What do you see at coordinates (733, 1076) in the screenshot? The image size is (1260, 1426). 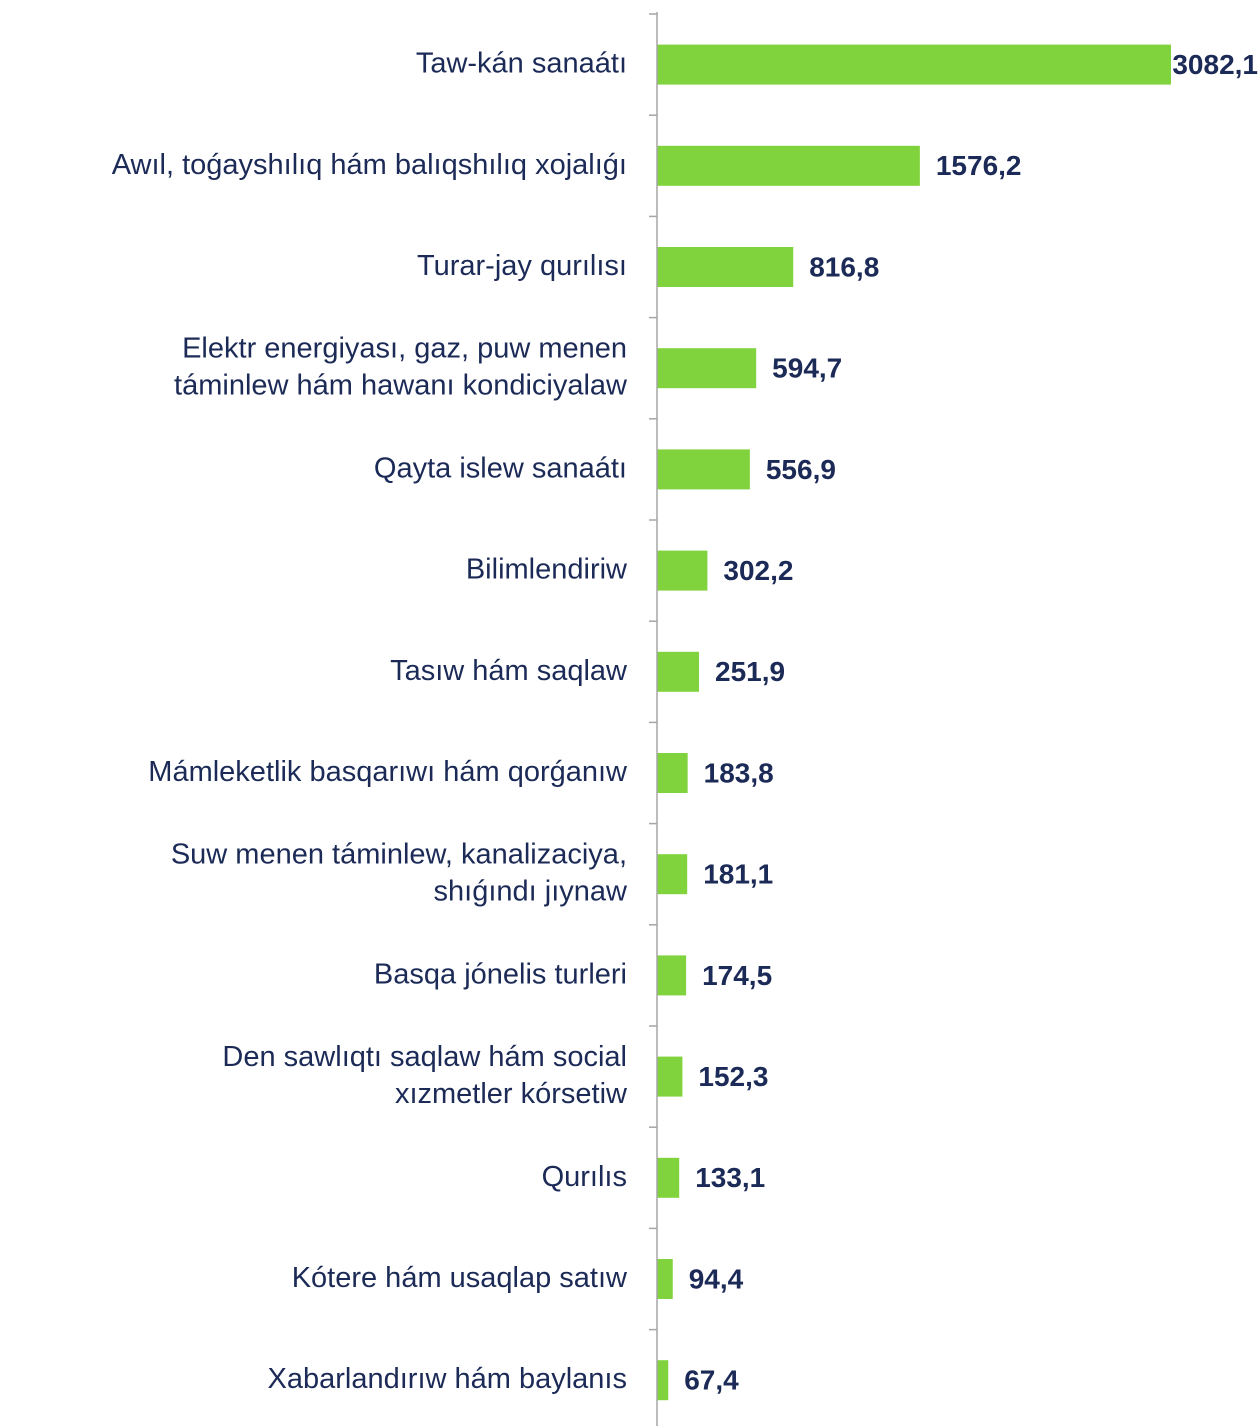 I see `value-label: 152,3` at bounding box center [733, 1076].